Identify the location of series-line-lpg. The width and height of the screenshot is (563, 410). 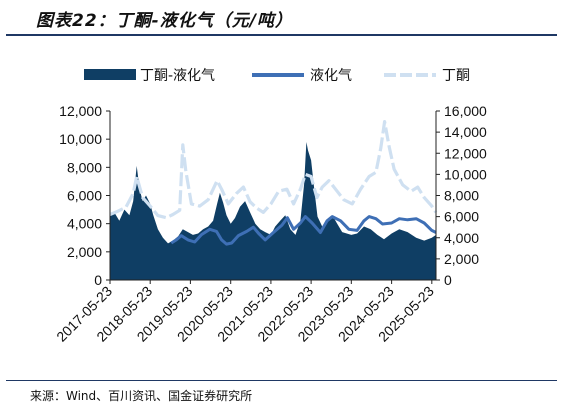
(303, 230).